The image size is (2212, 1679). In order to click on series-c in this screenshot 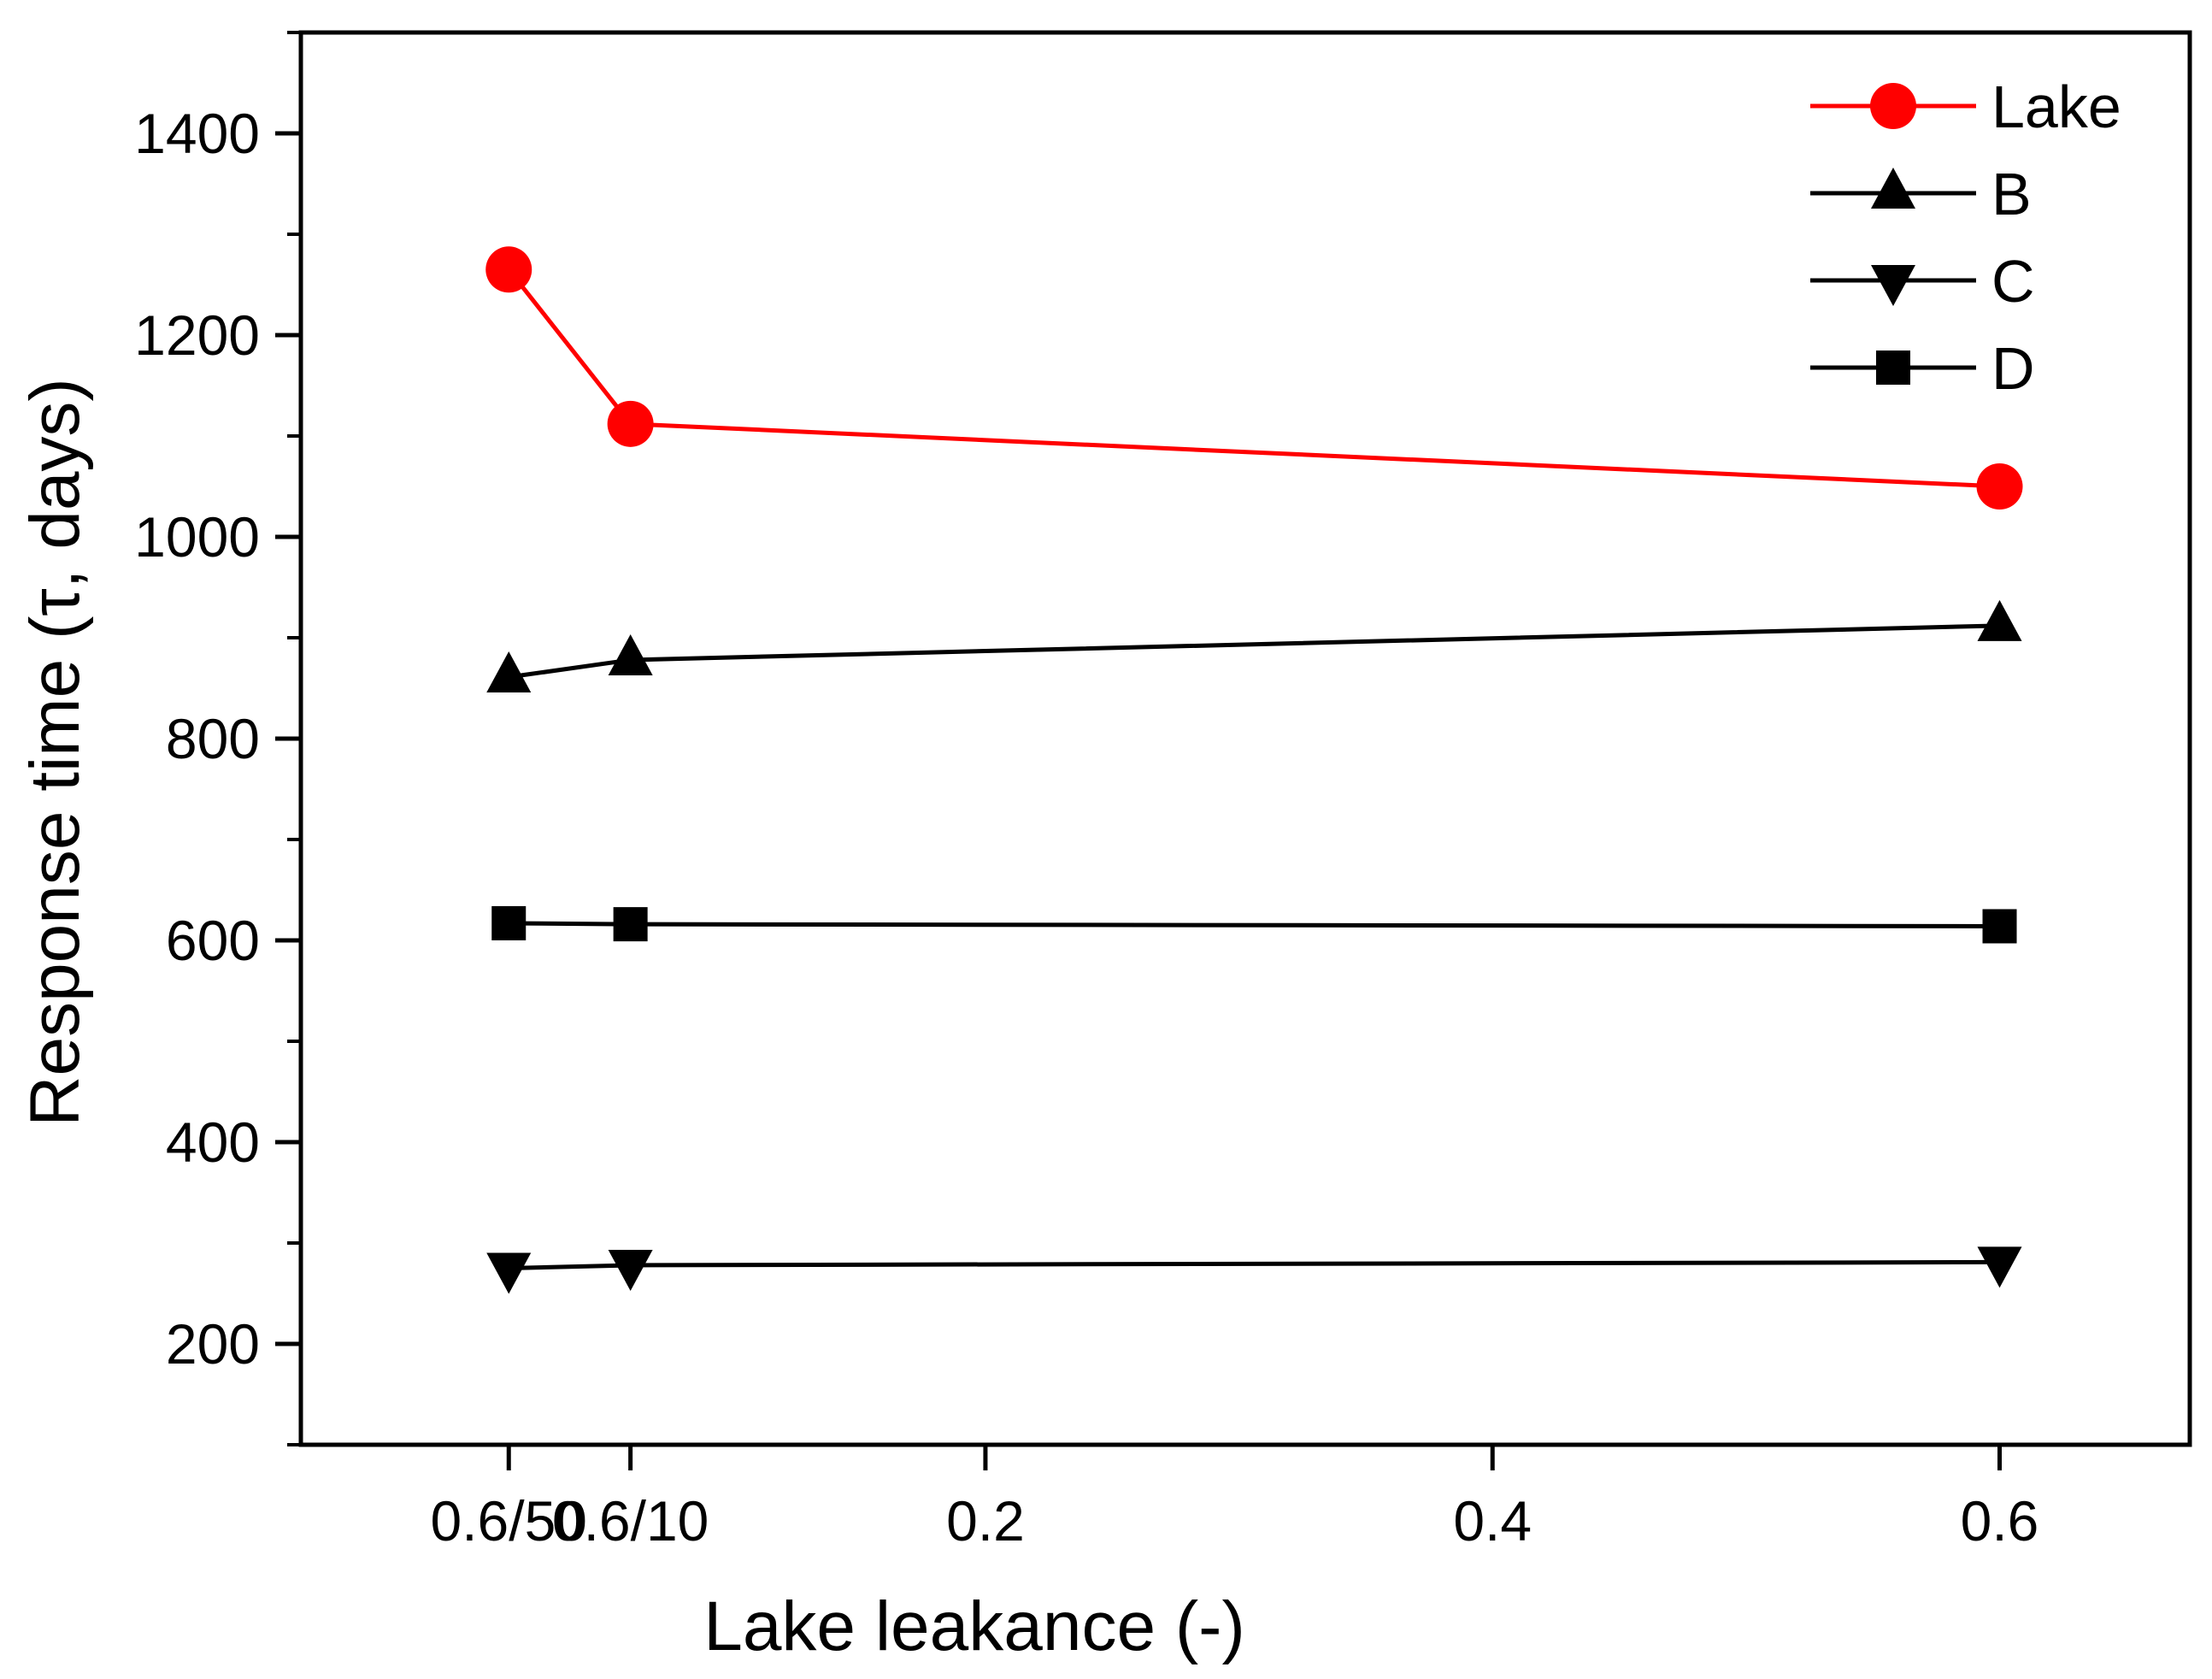, I will do `click(1254, 1270)`.